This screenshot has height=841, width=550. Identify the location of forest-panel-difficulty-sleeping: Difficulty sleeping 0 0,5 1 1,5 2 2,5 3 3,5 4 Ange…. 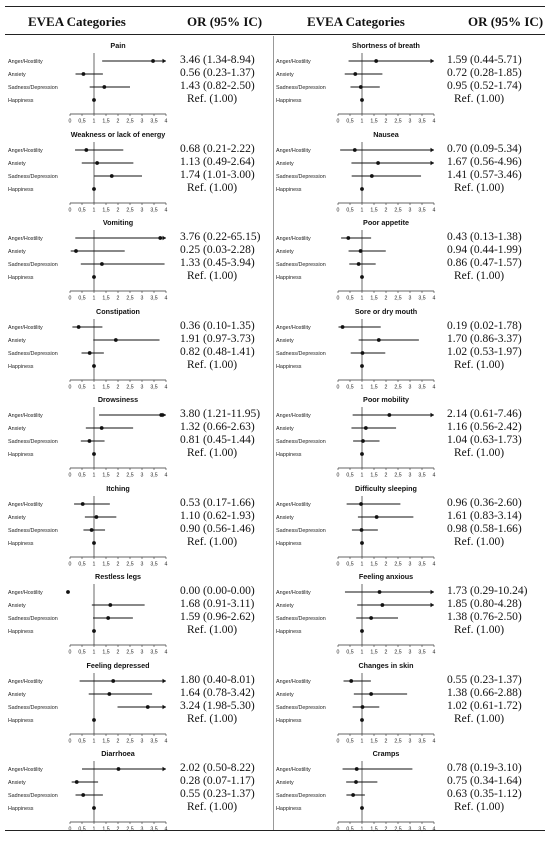
(356, 526).